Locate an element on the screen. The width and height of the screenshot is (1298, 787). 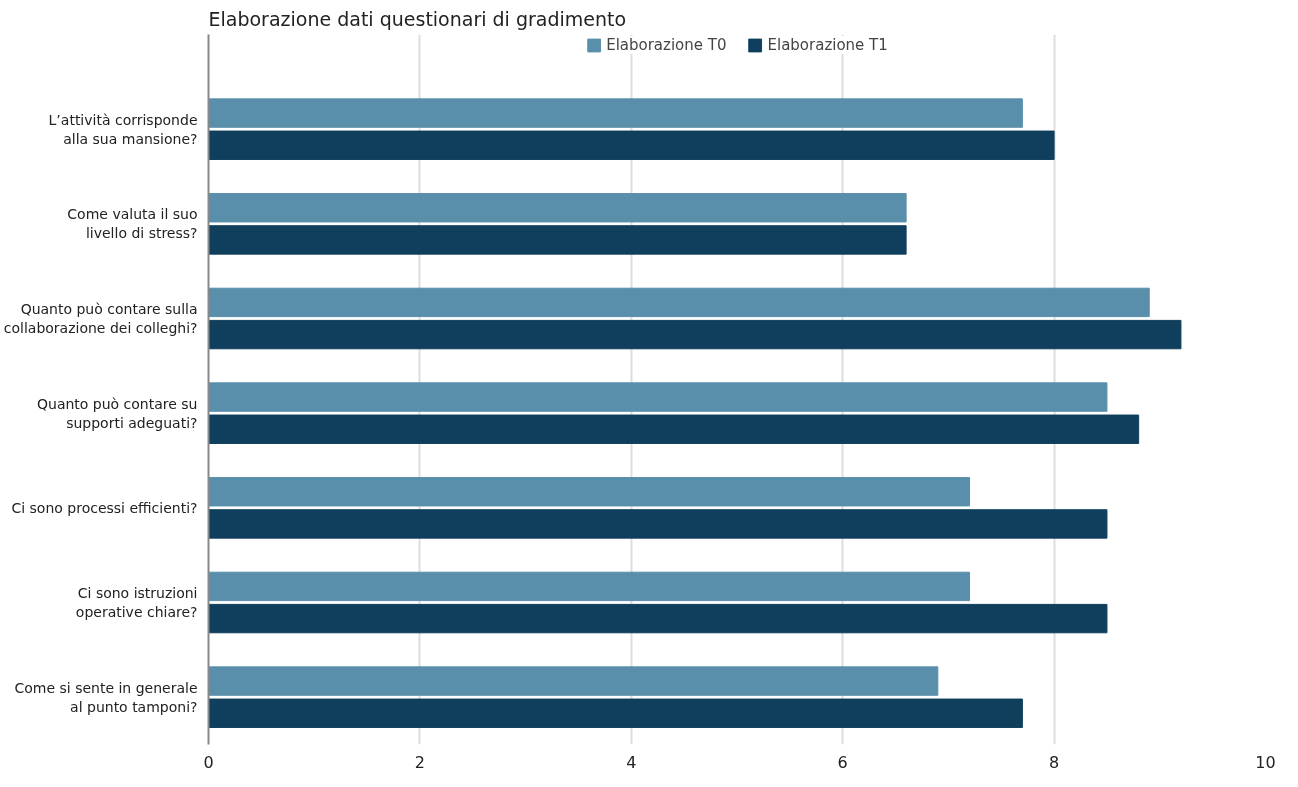
y-tick-label: Come si sente in generale al punto tamponi? is located at coordinates (106, 697).